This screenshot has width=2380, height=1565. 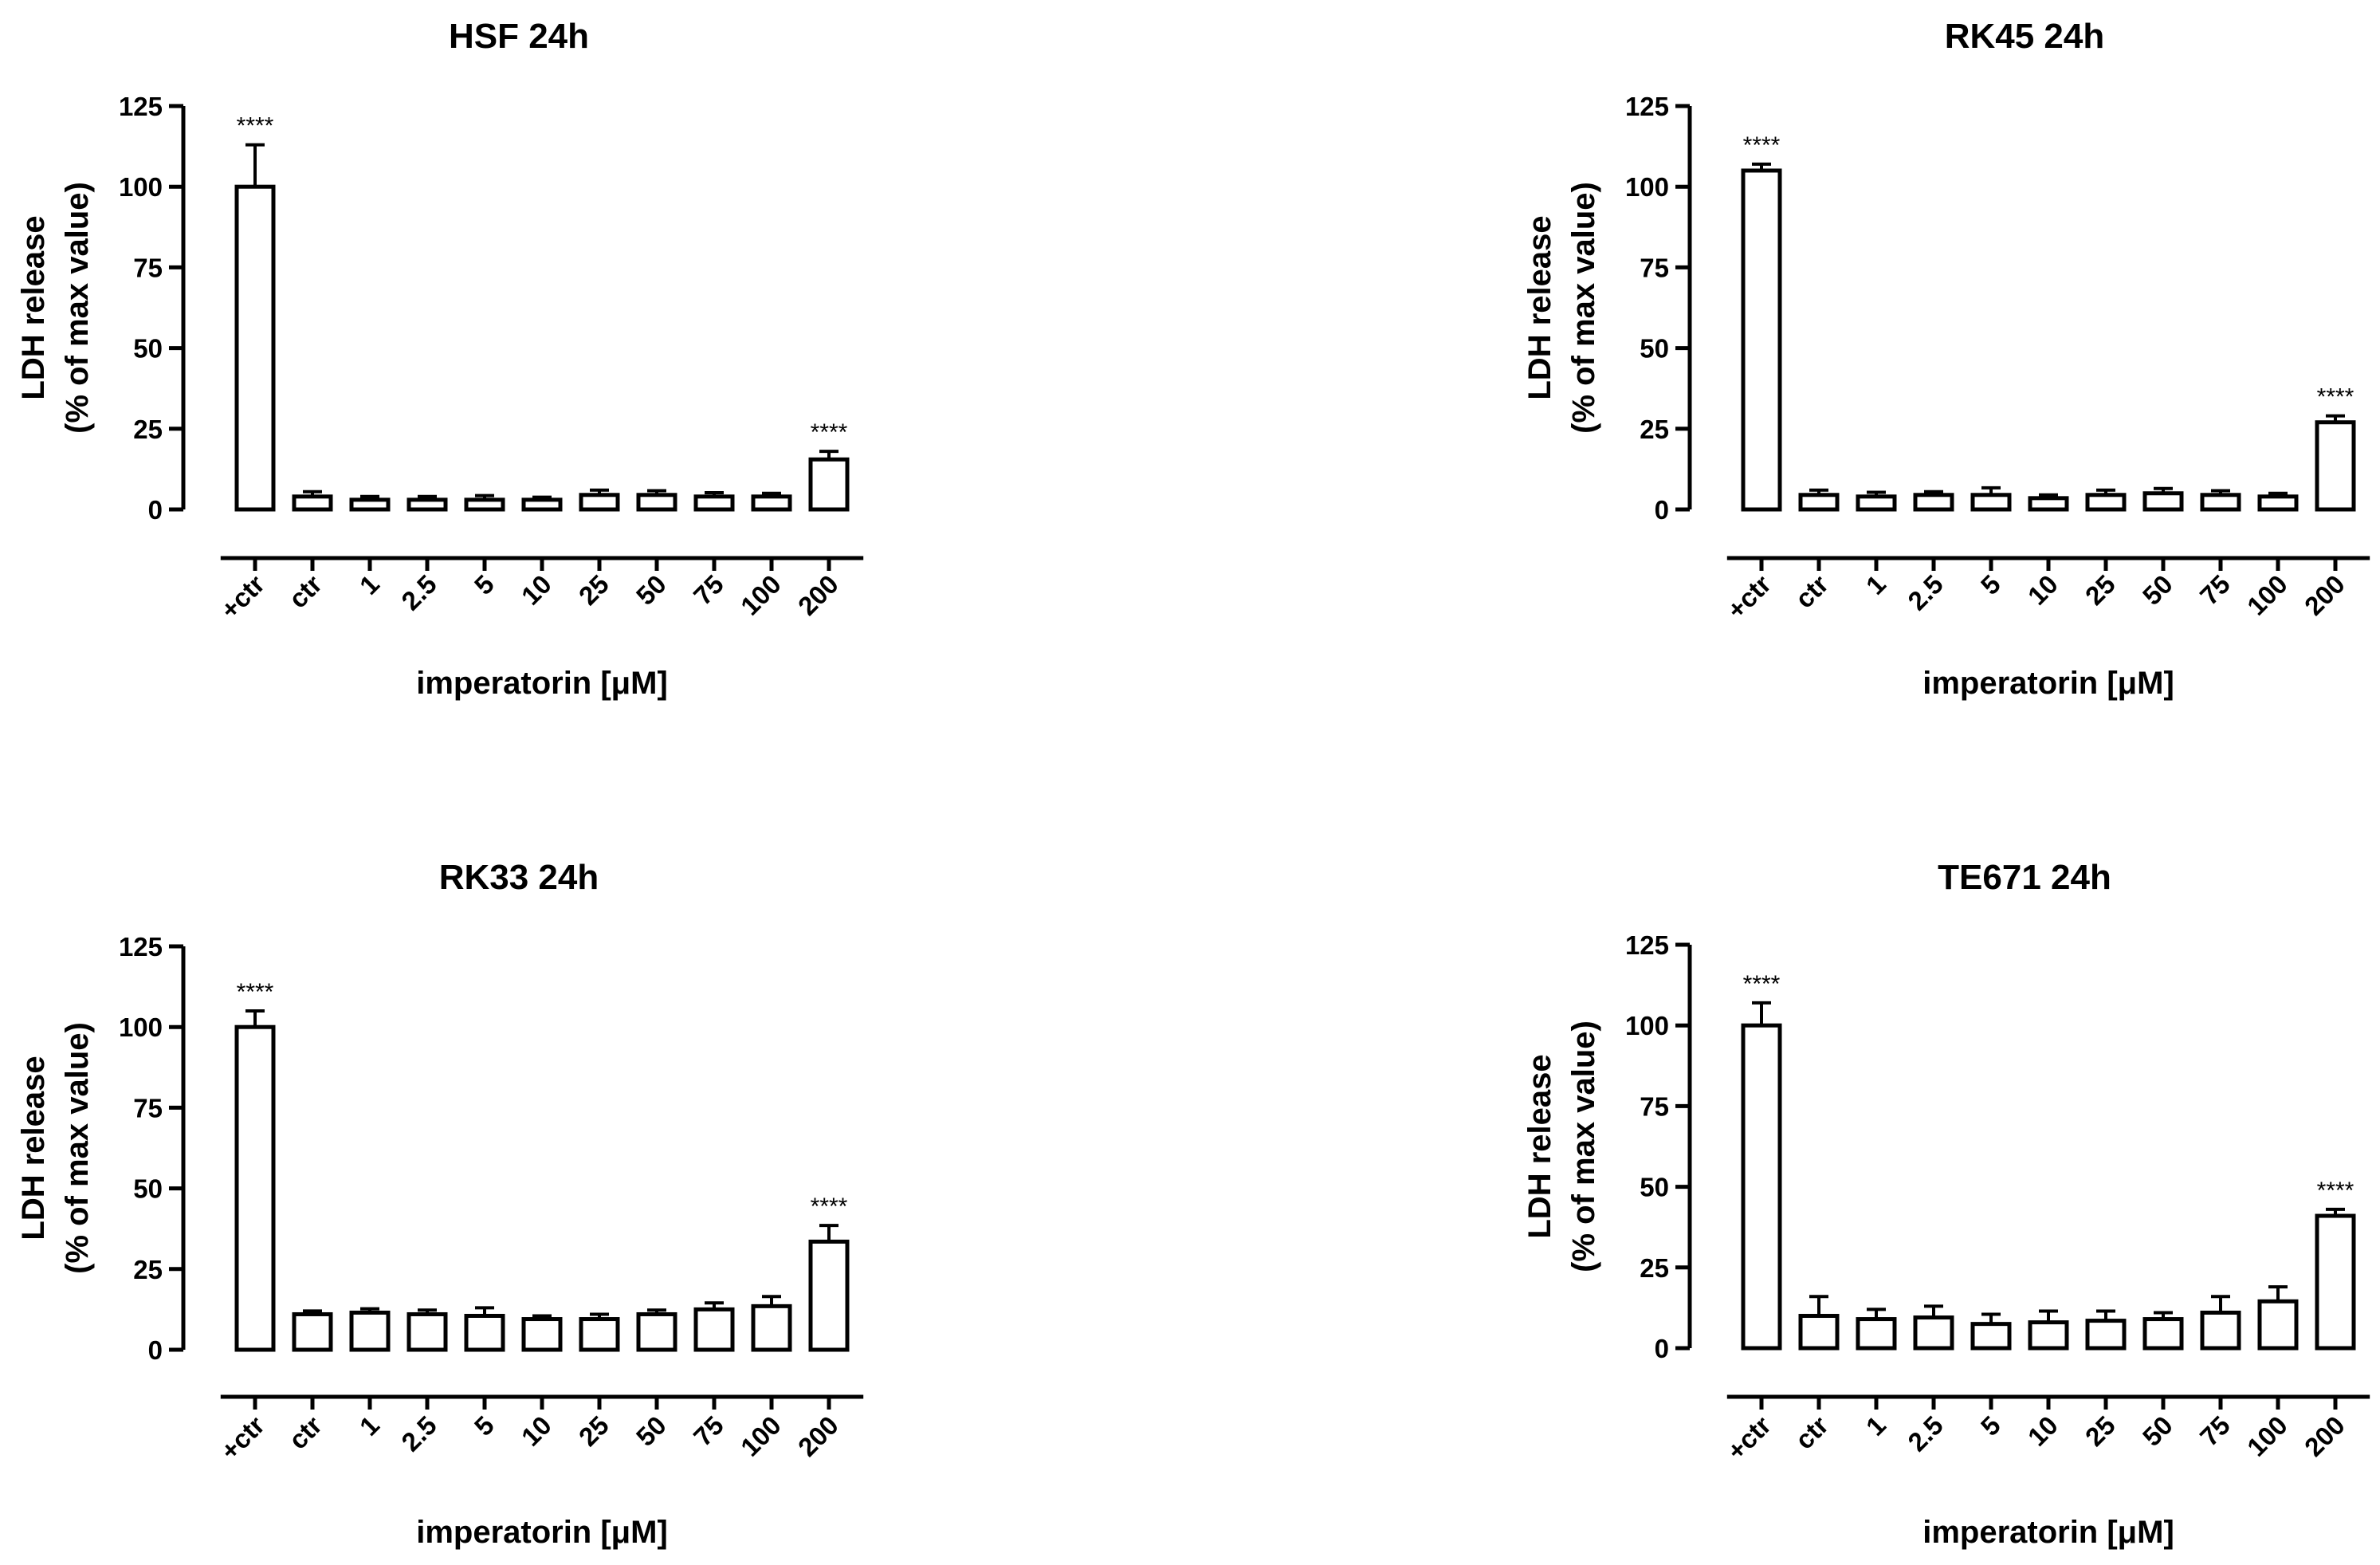 What do you see at coordinates (519, 877) in the screenshot?
I see `chart-title: RK33 24h` at bounding box center [519, 877].